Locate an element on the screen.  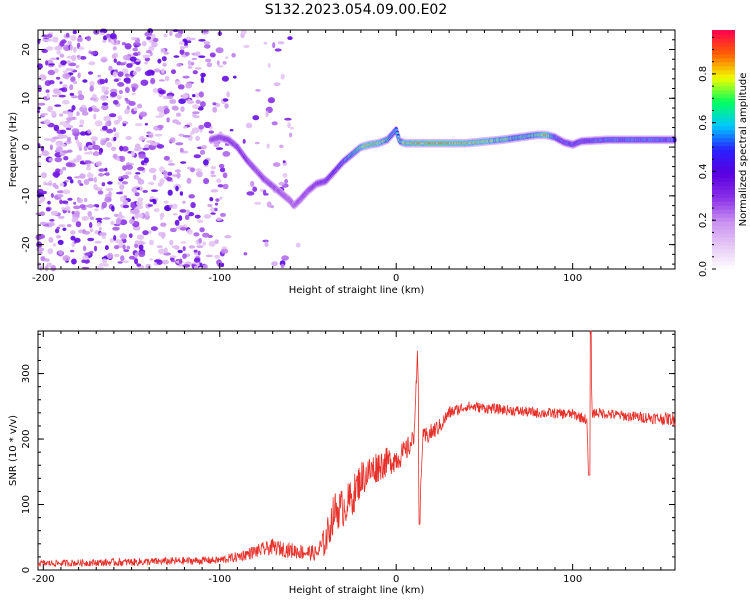
spectrogram-y-label: Frequency (Hz) is located at coordinates (13, 150).